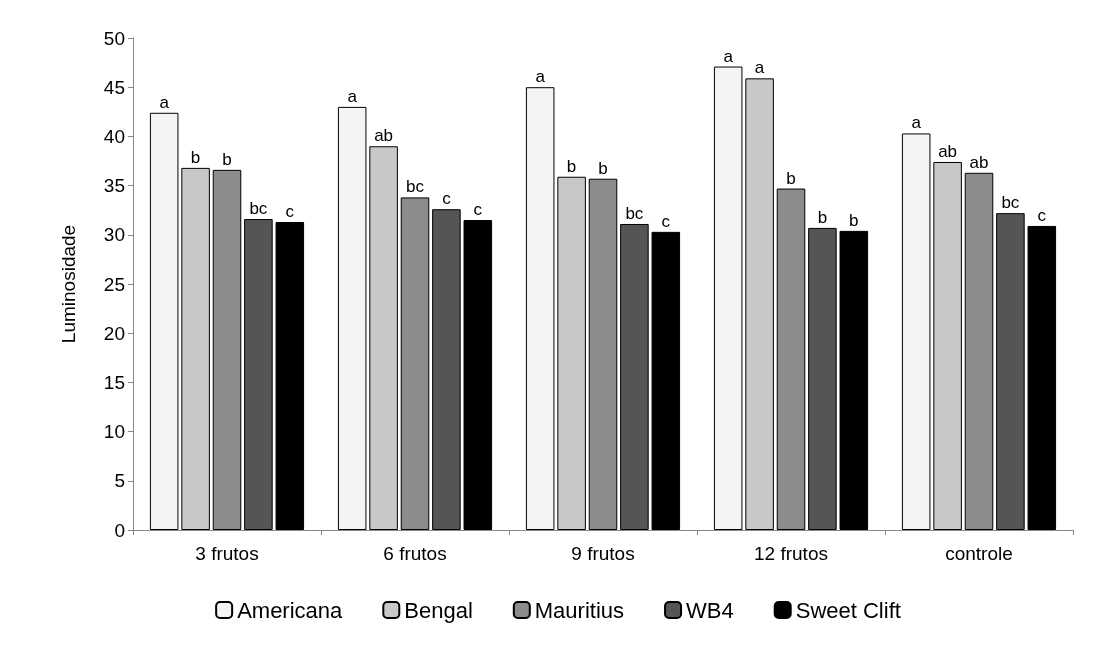 The height and width of the screenshot is (648, 1118). I want to click on legend-label: Mauritius, so click(579, 610).